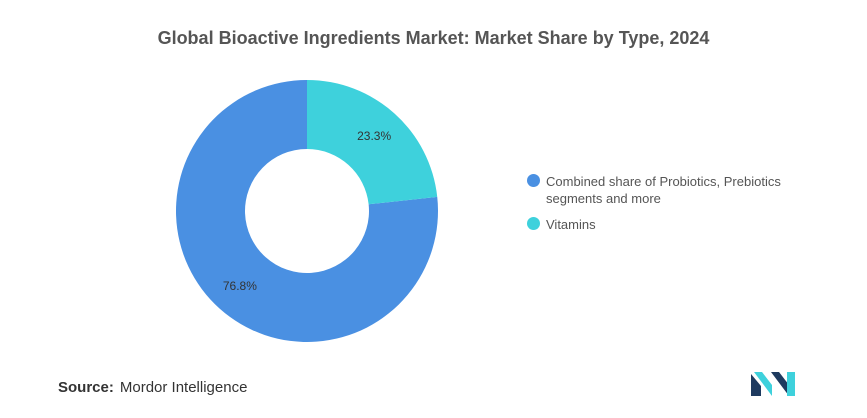 This screenshot has width=867, height=418. I want to click on source-line: Source: Mordor Intelligence, so click(152, 387).